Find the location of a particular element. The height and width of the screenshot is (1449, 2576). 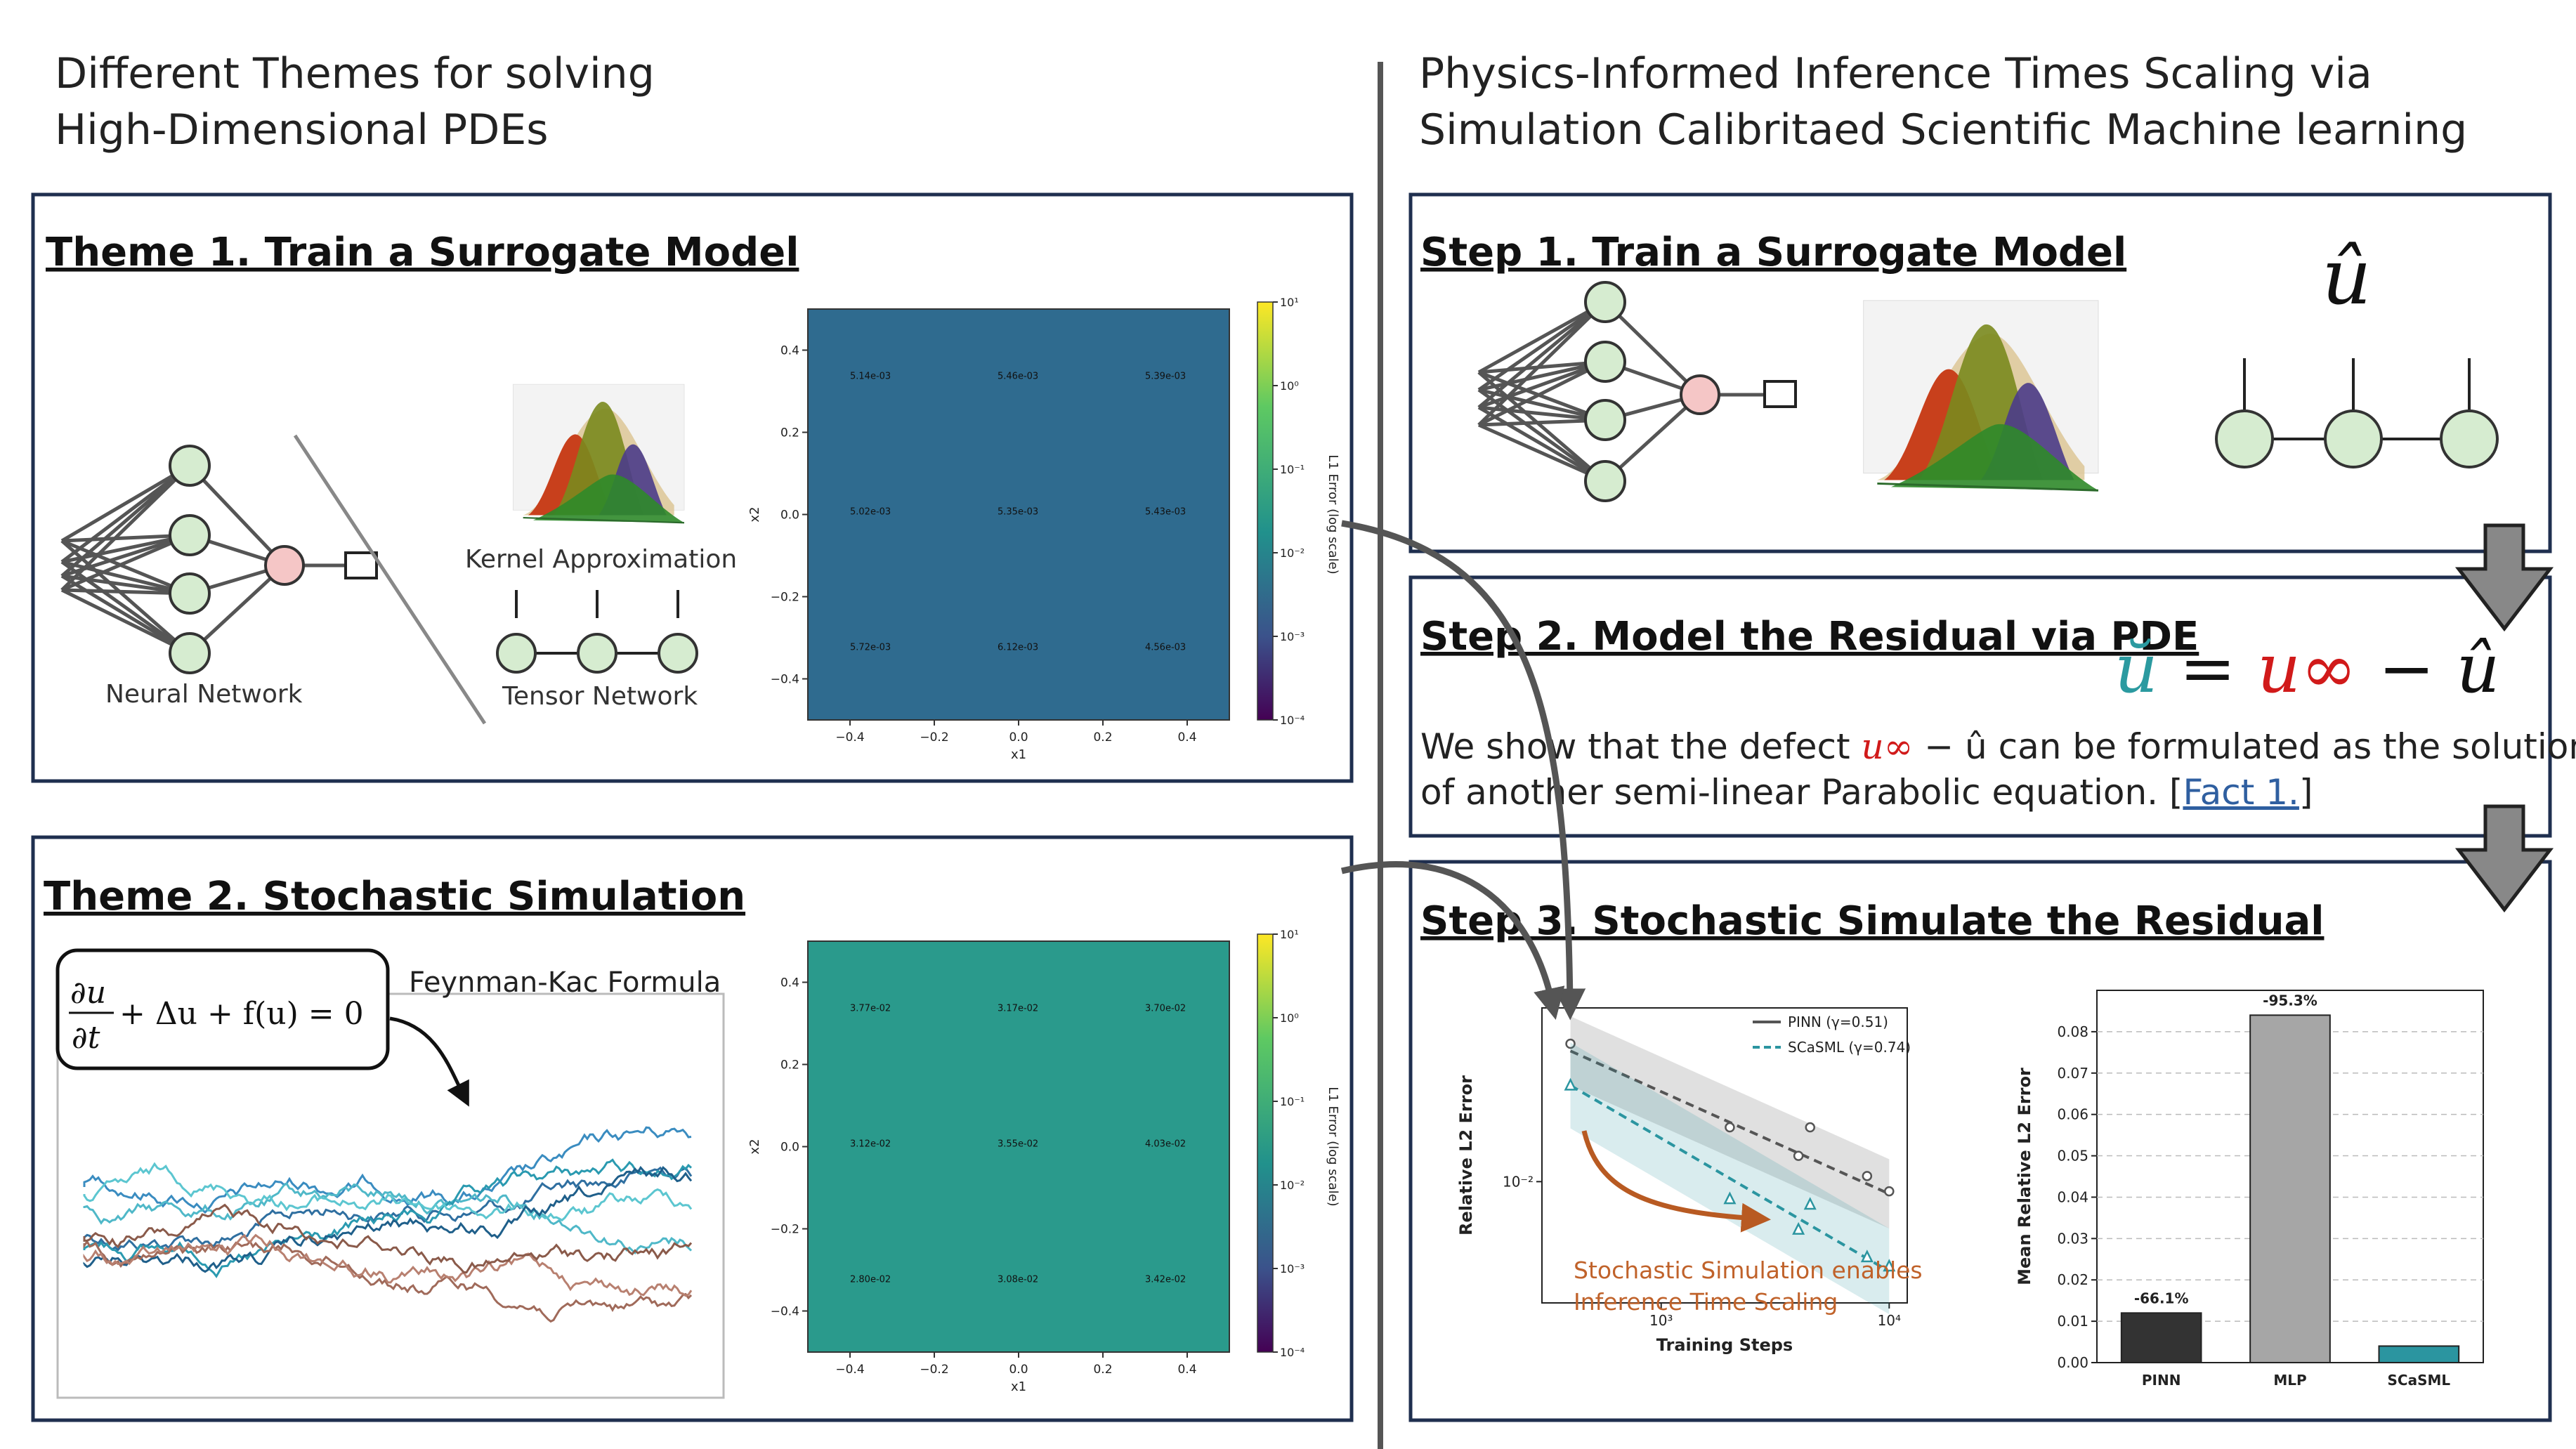

x-tick-label: 10³ is located at coordinates (1661, 1320).